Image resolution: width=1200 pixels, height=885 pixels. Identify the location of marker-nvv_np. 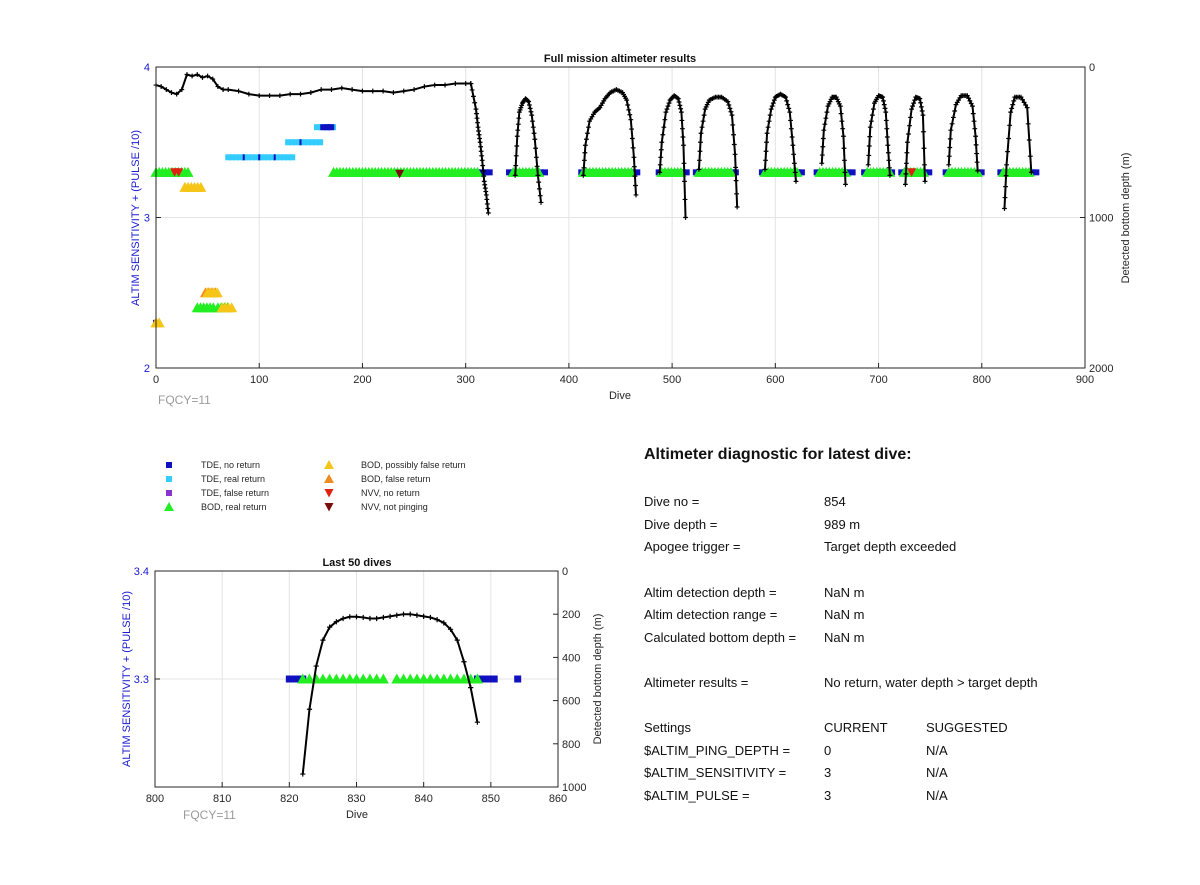
(400, 174).